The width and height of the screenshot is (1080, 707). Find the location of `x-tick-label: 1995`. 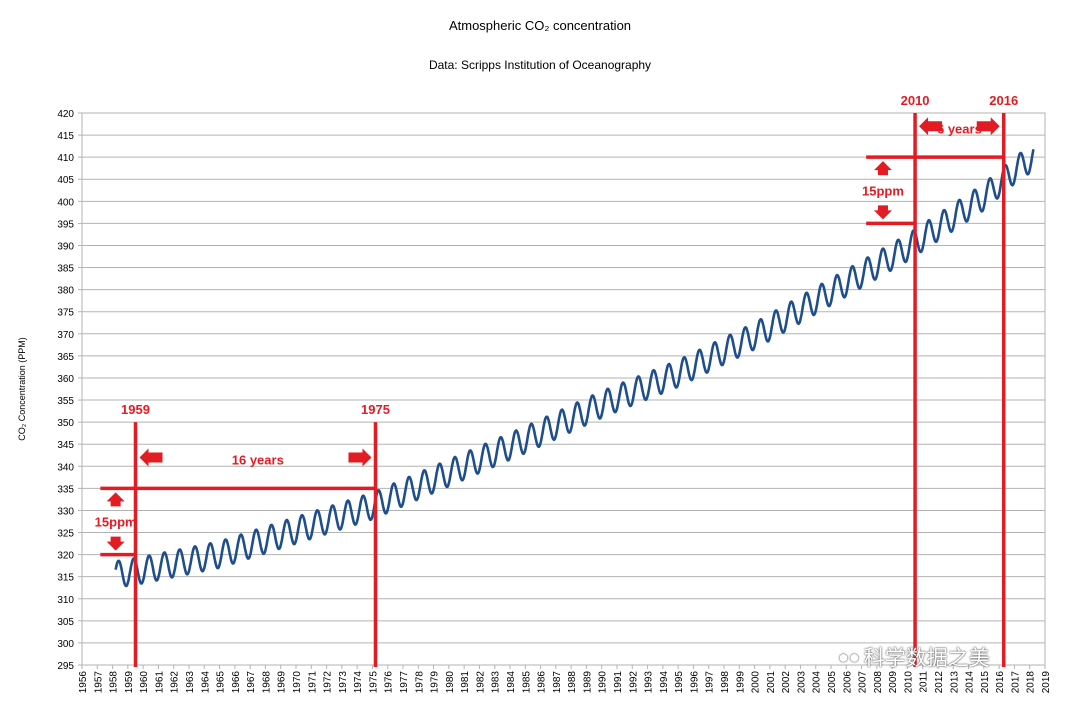

x-tick-label: 1995 is located at coordinates (679, 682).